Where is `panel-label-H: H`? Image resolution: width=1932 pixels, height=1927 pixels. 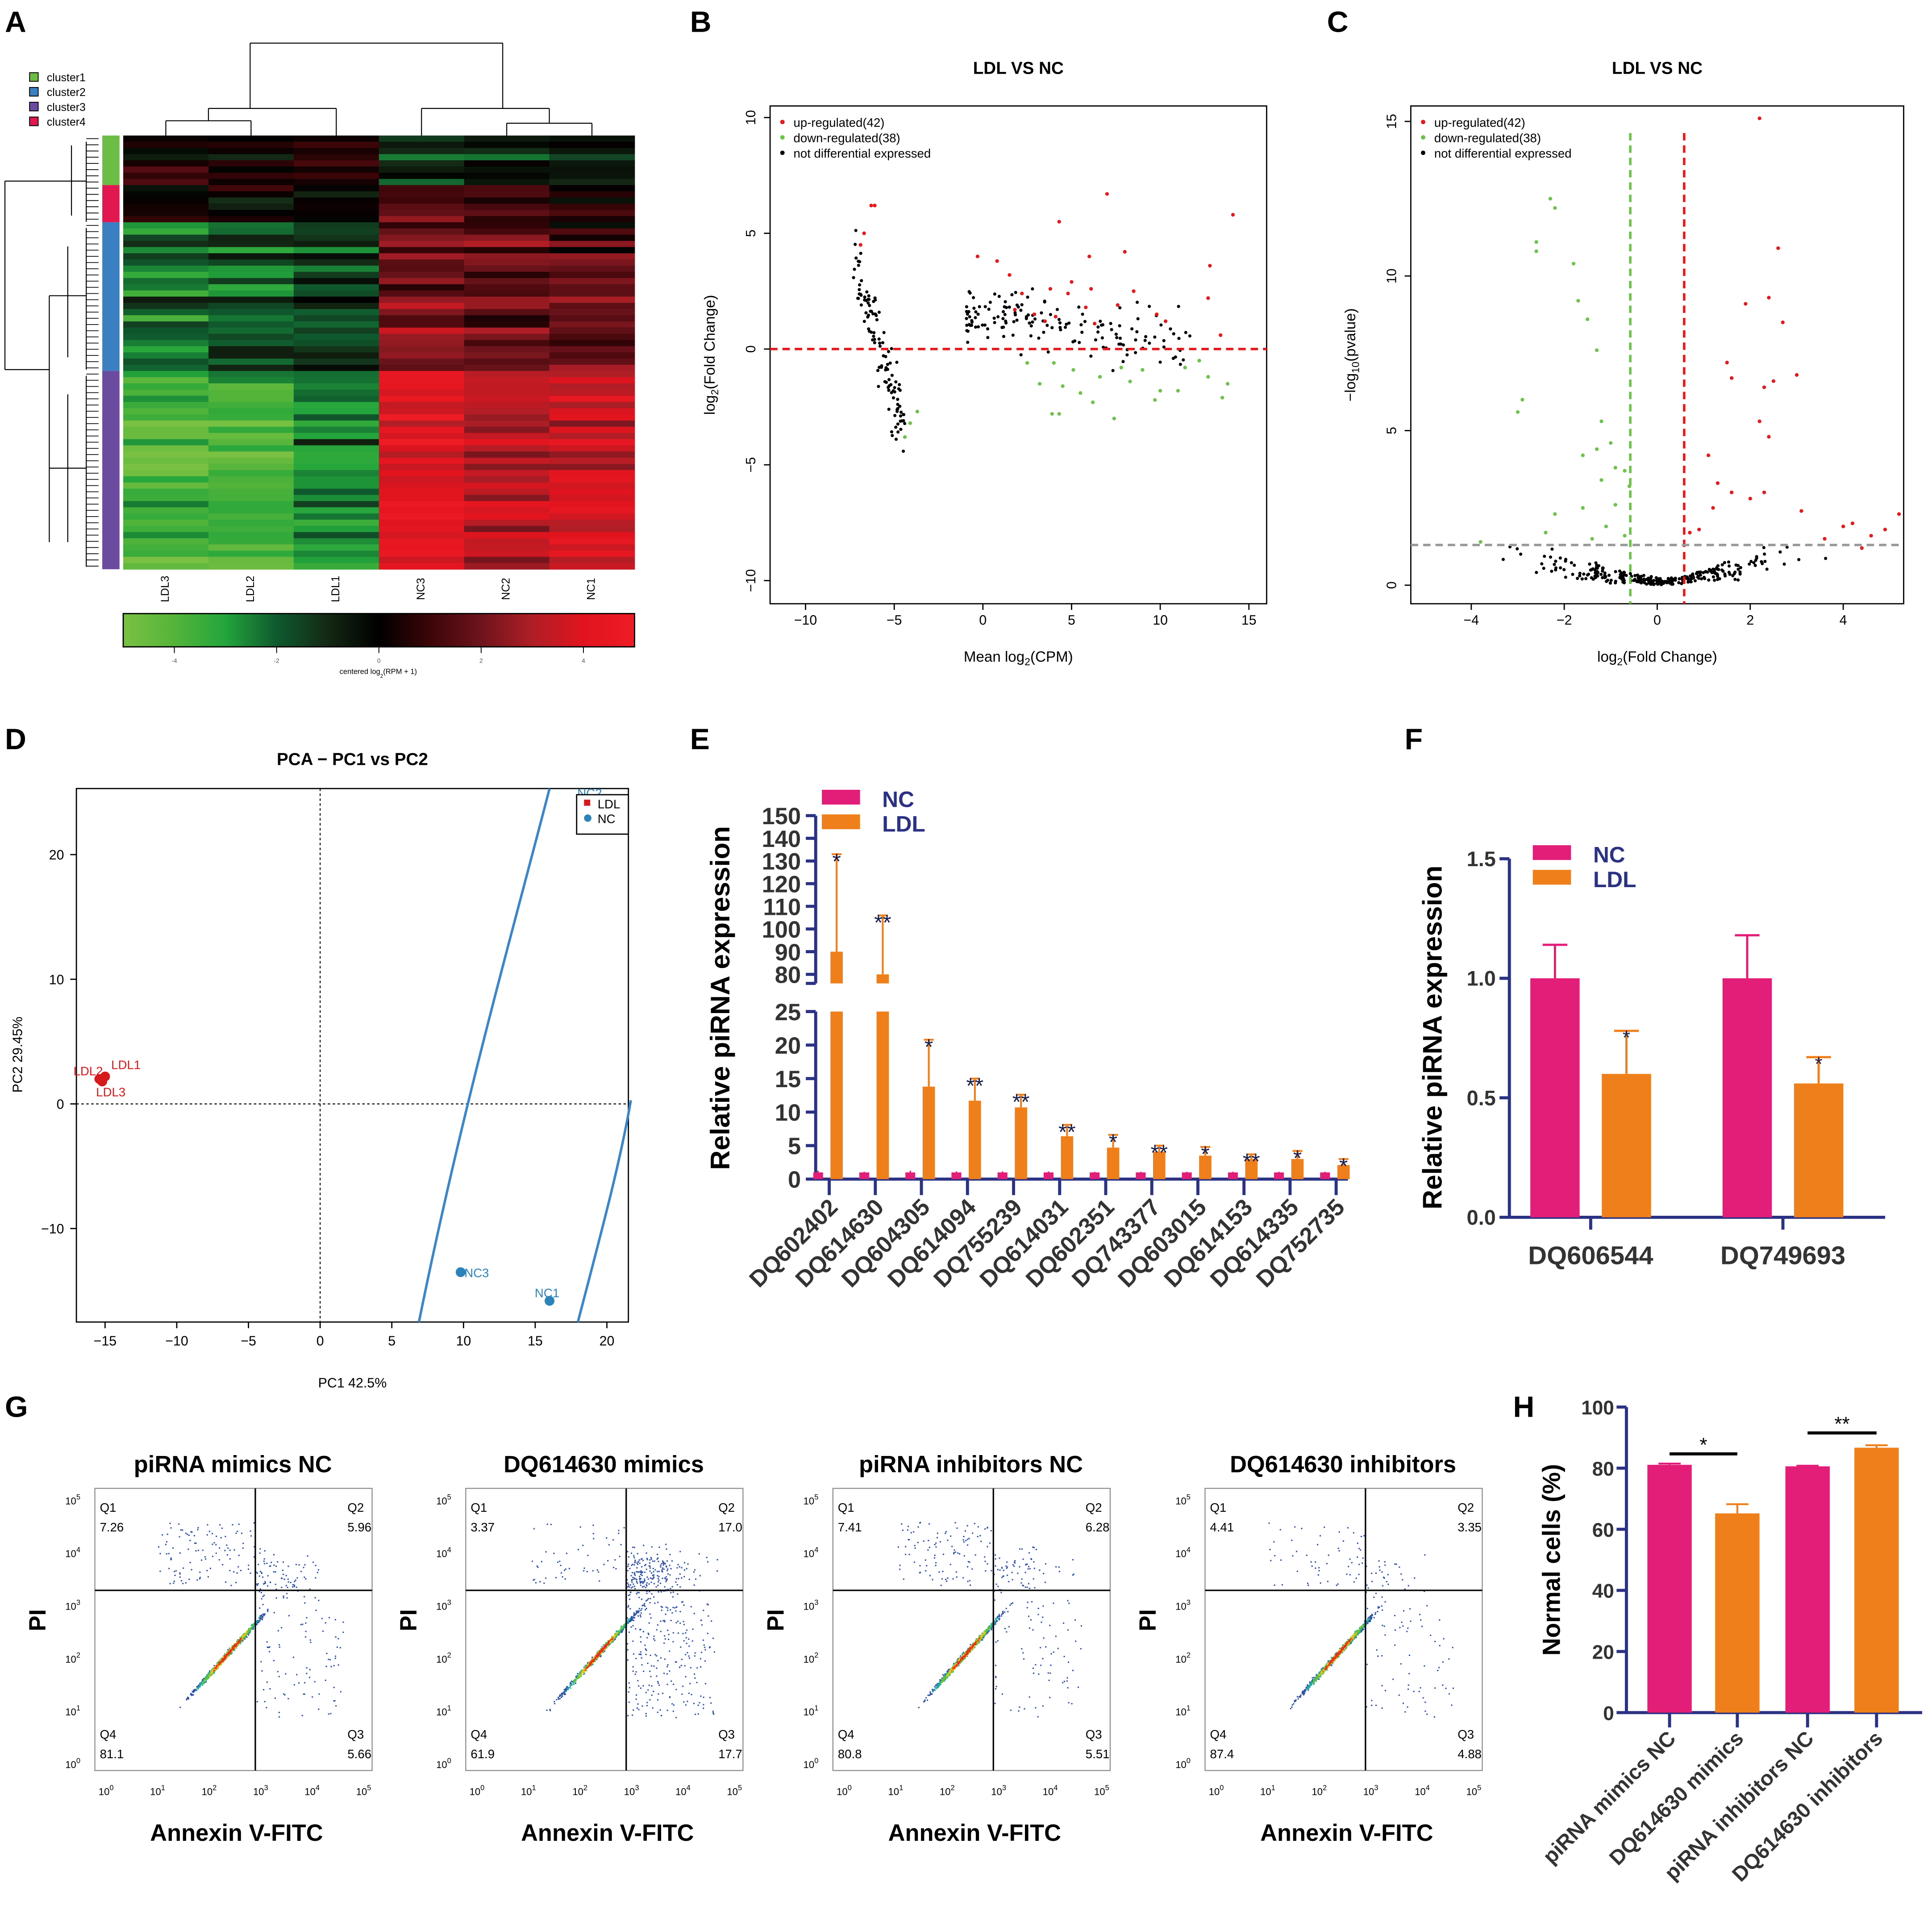 panel-label-H: H is located at coordinates (1524, 1407).